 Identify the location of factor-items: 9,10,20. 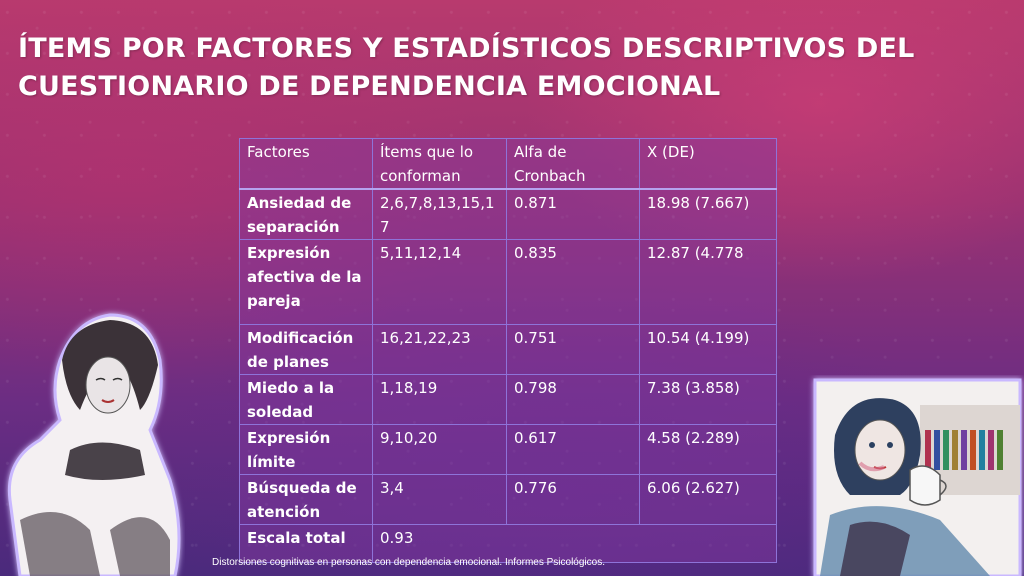
(439, 449).